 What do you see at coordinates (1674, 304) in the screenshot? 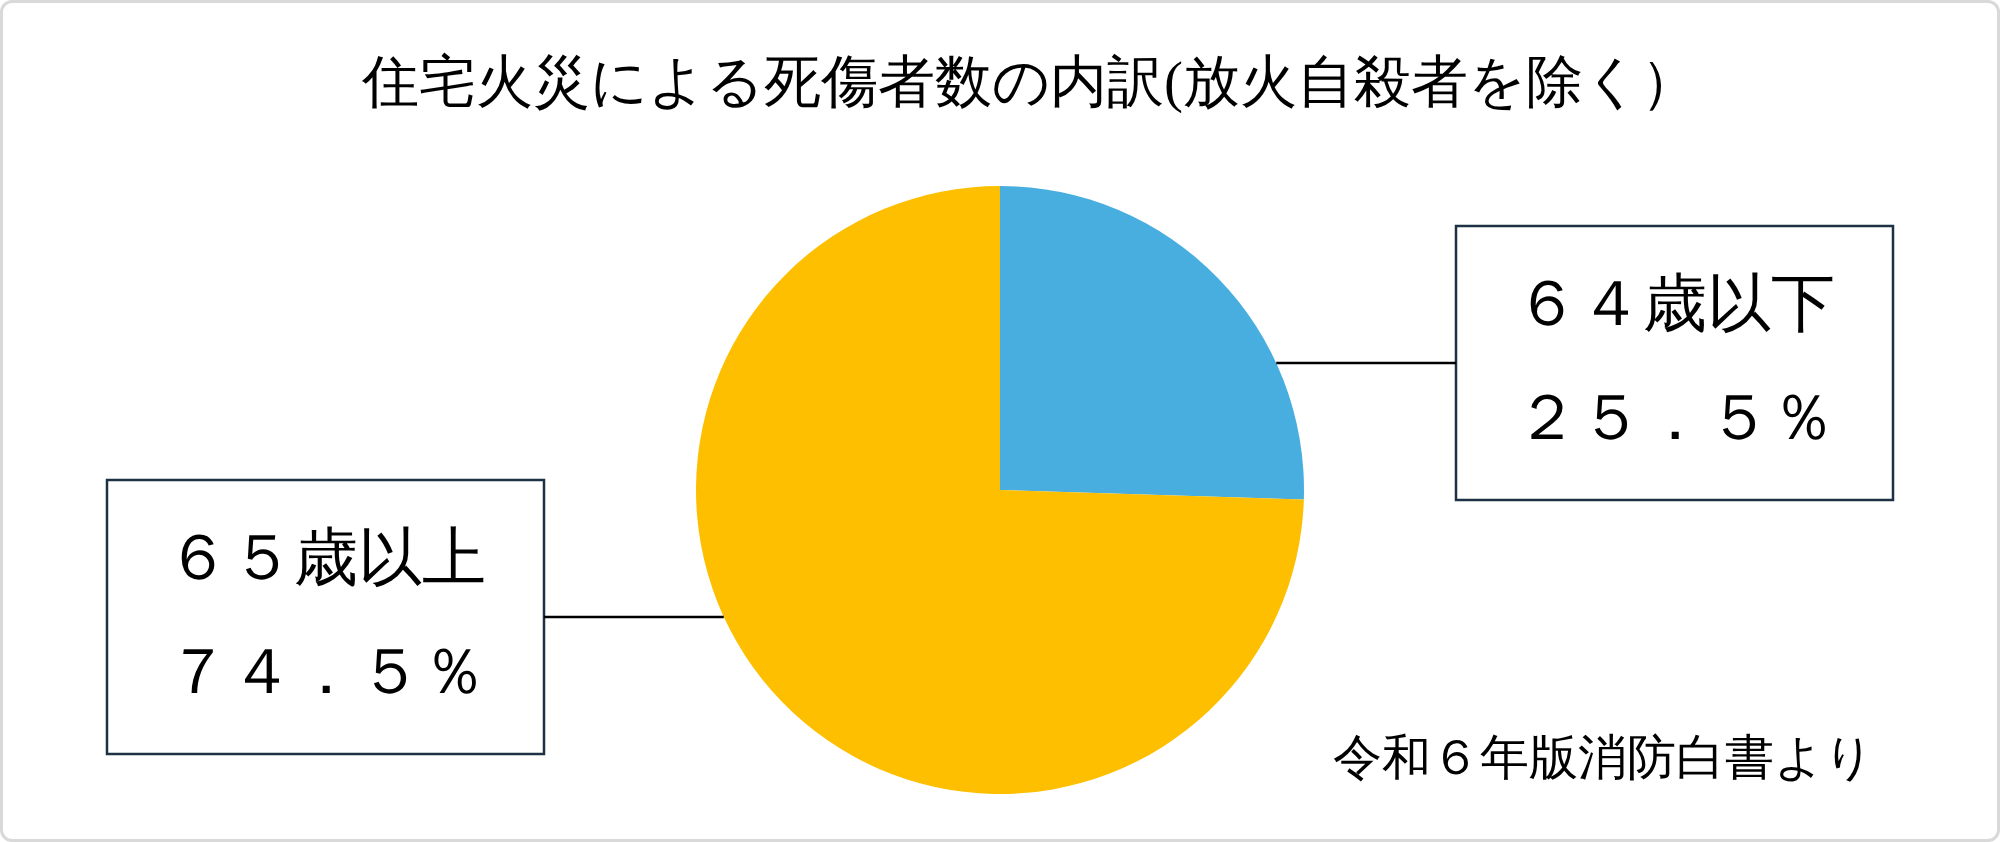
I see `slice-label: ６４歳以下` at bounding box center [1674, 304].